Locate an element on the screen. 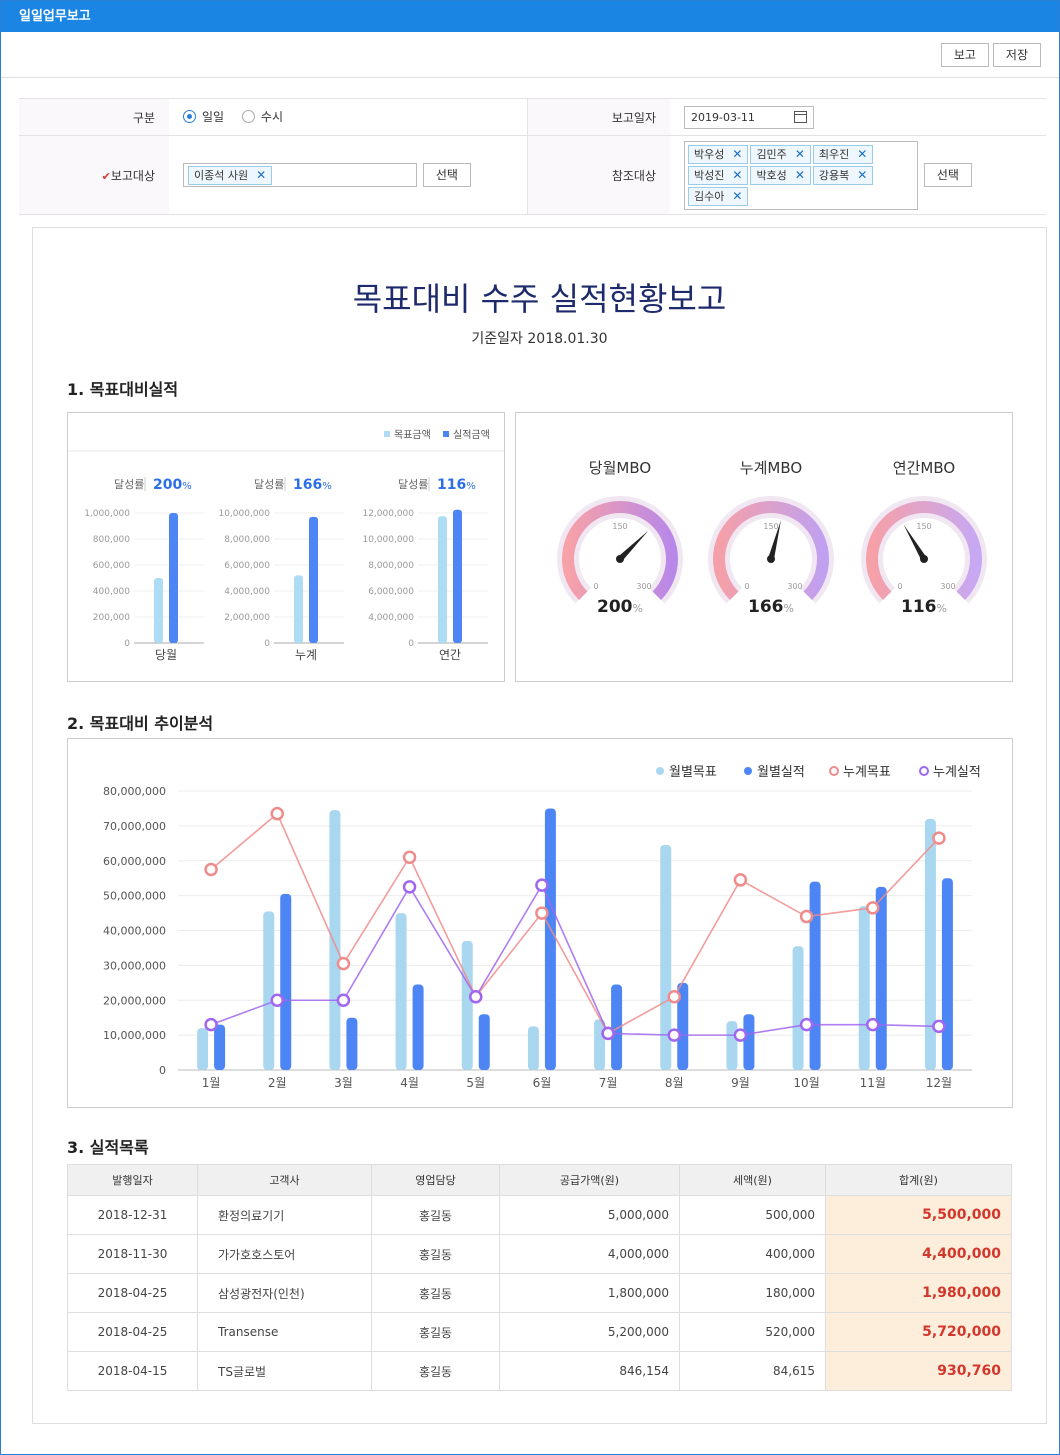 This screenshot has width=1060, height=1455. tick-label: 400,000 is located at coordinates (111, 592).